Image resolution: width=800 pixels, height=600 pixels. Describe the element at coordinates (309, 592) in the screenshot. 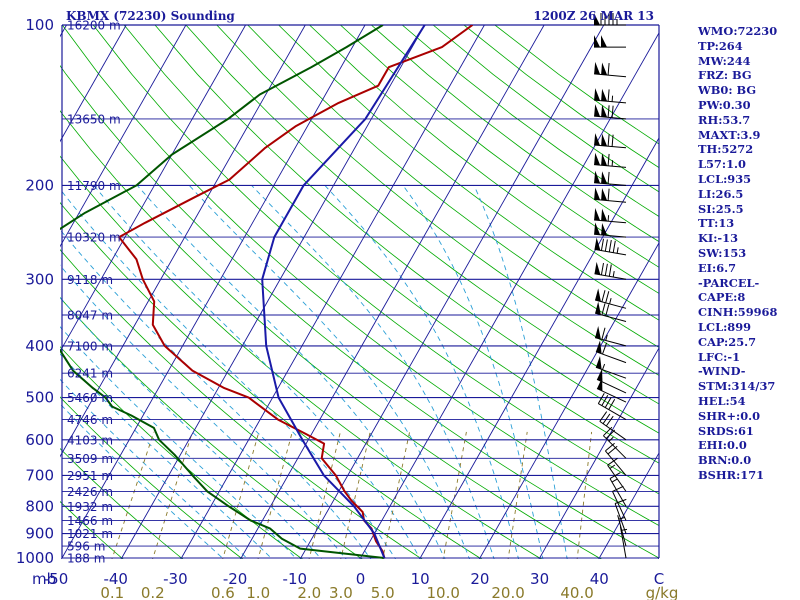

I see `mixing-ratio-label: 2.0` at that location.